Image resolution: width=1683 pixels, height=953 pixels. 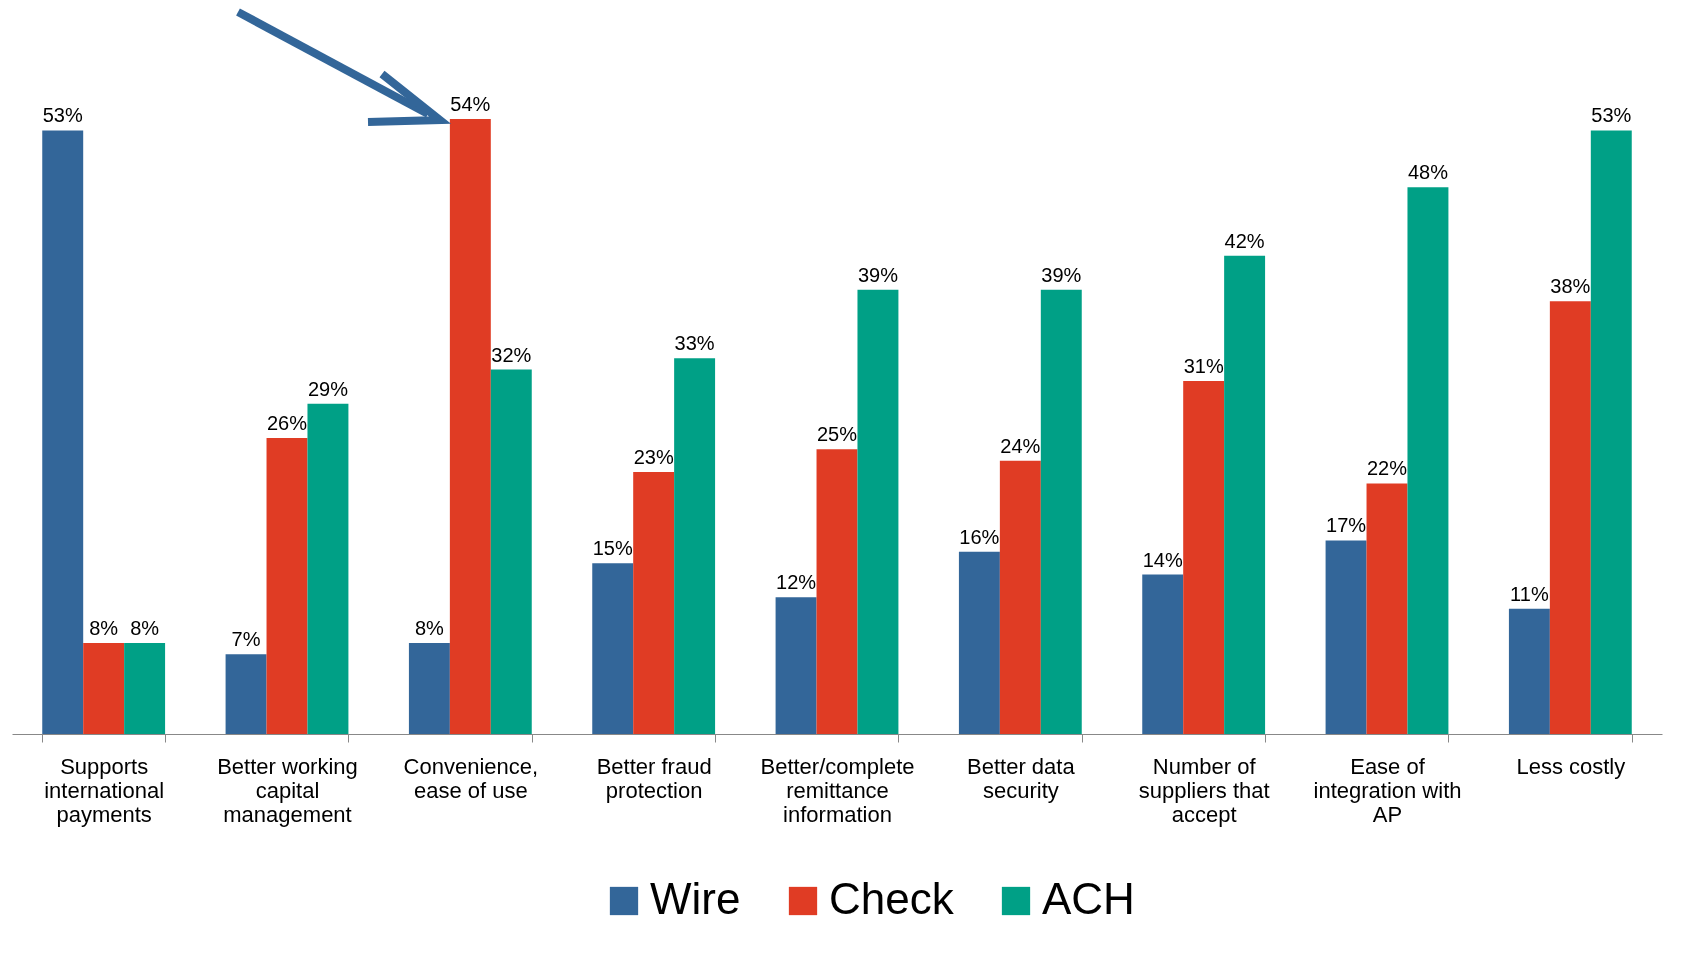 What do you see at coordinates (654, 778) in the screenshot?
I see `x-tick-label: Better fraud protection` at bounding box center [654, 778].